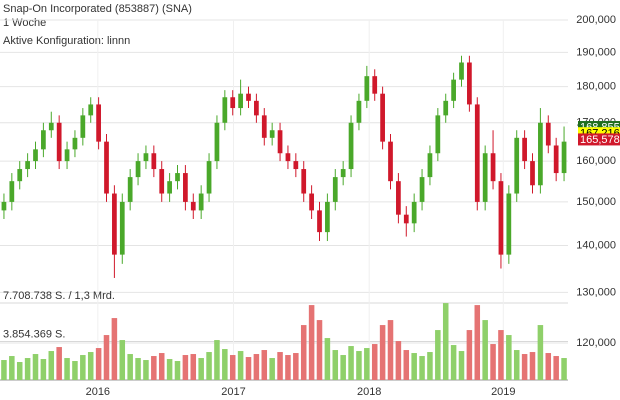  Describe the element at coordinates (596, 292) in the screenshot. I see `y-tick-label: 130,000` at that location.